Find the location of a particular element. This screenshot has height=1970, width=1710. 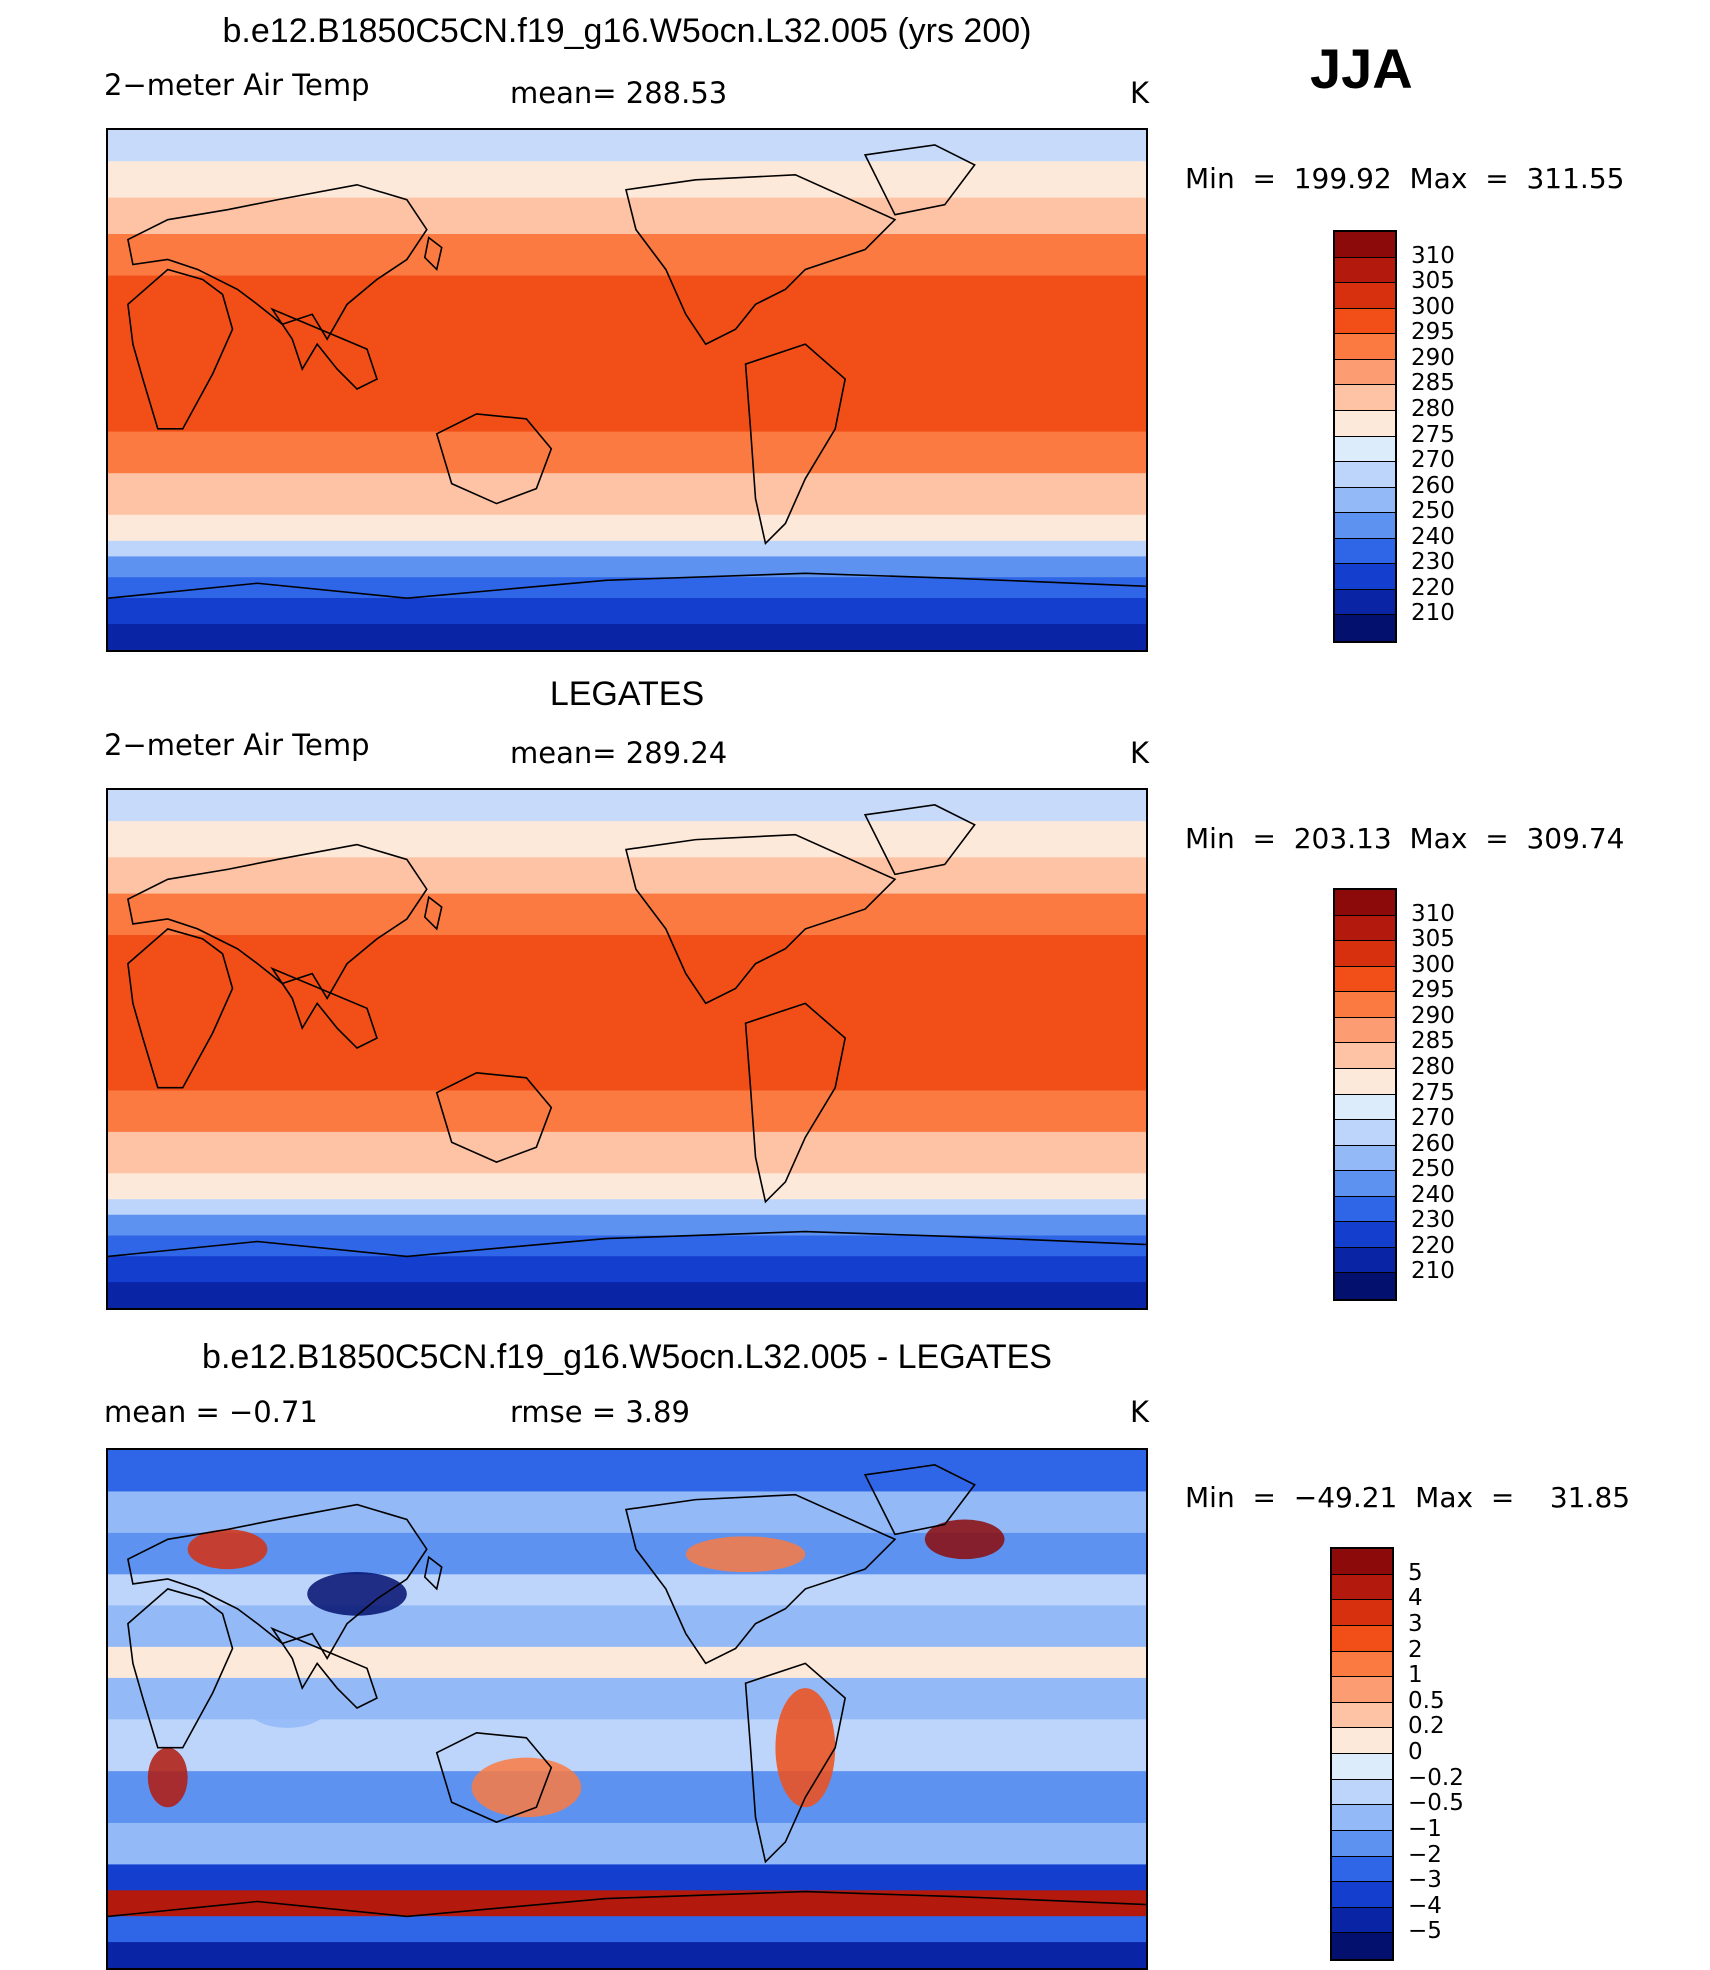

panel-2-title: LEGATES is located at coordinates (627, 694).